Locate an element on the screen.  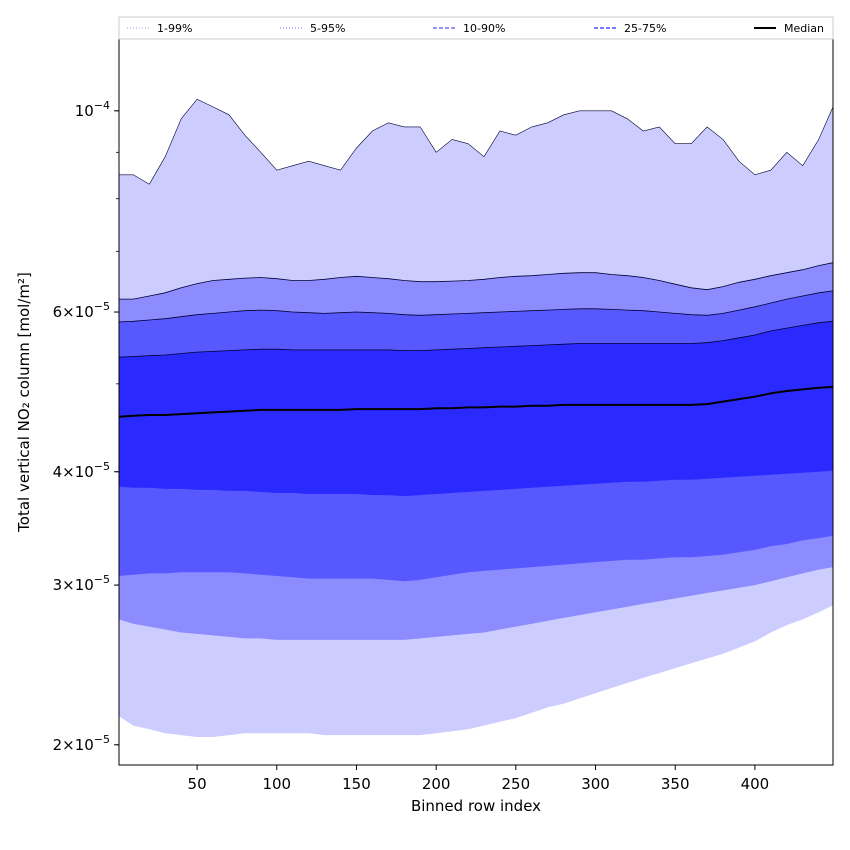
band-upper-25-75% is located at coordinates (476, 339).